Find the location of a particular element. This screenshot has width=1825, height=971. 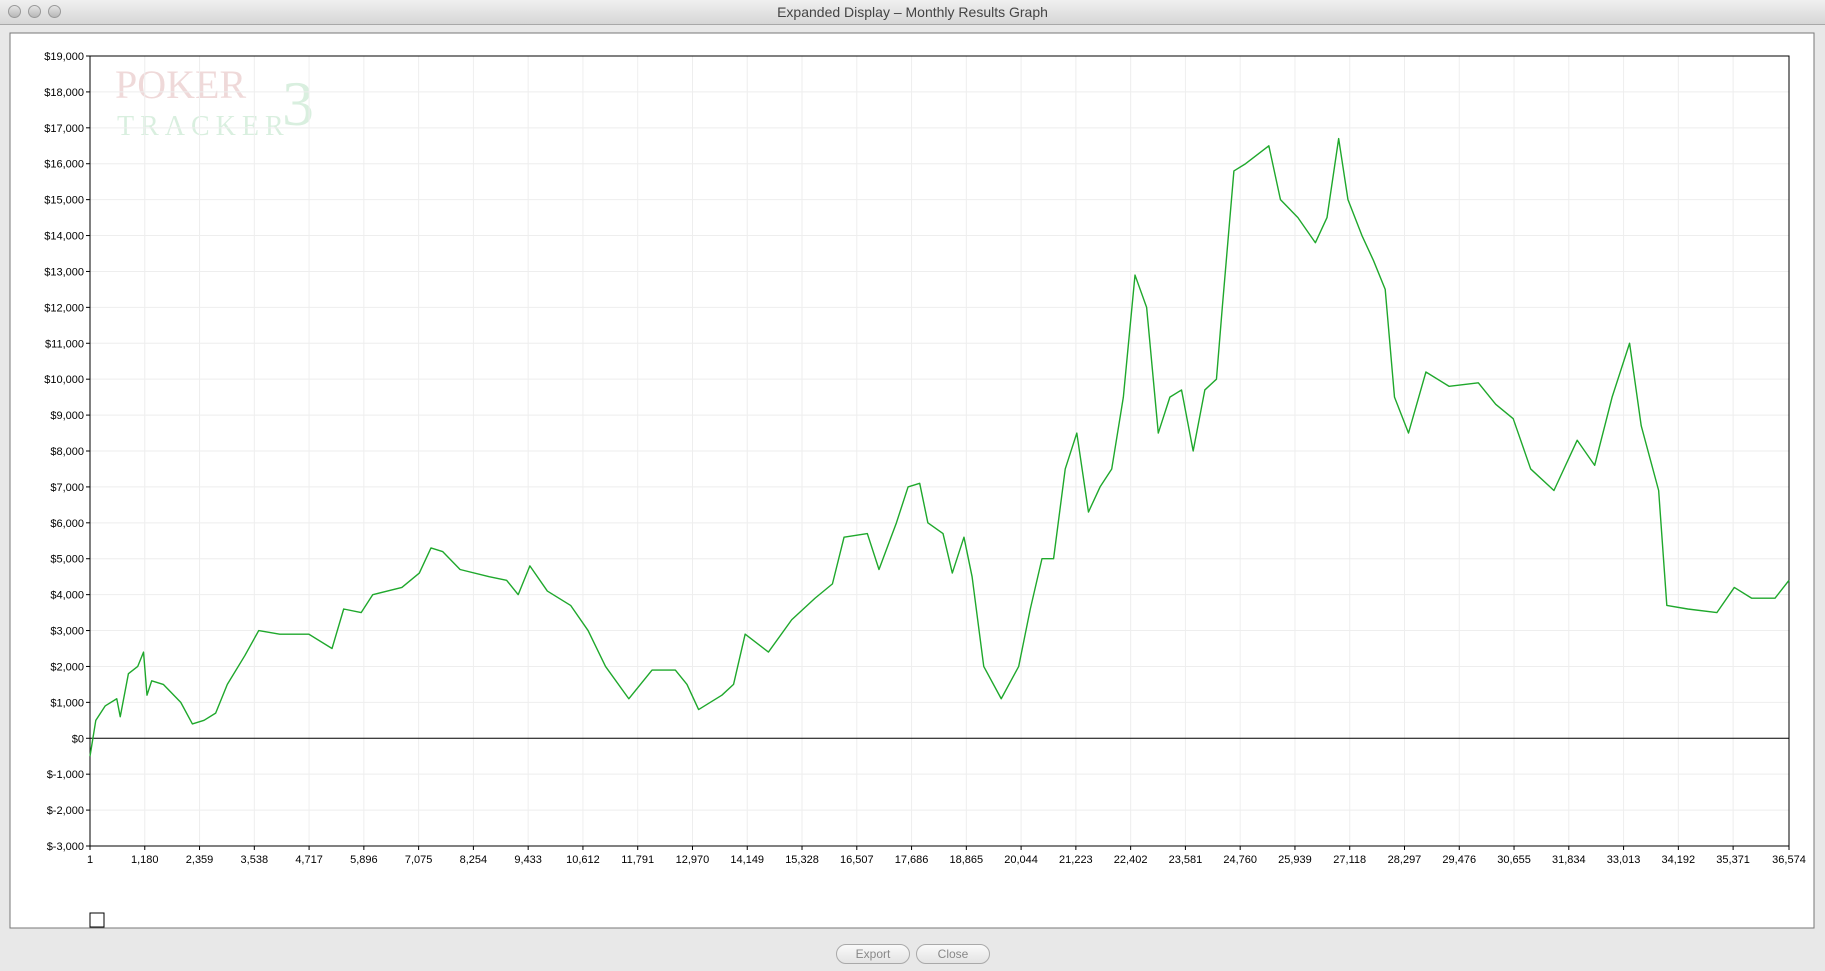

minimize-light is located at coordinates (34, 11).